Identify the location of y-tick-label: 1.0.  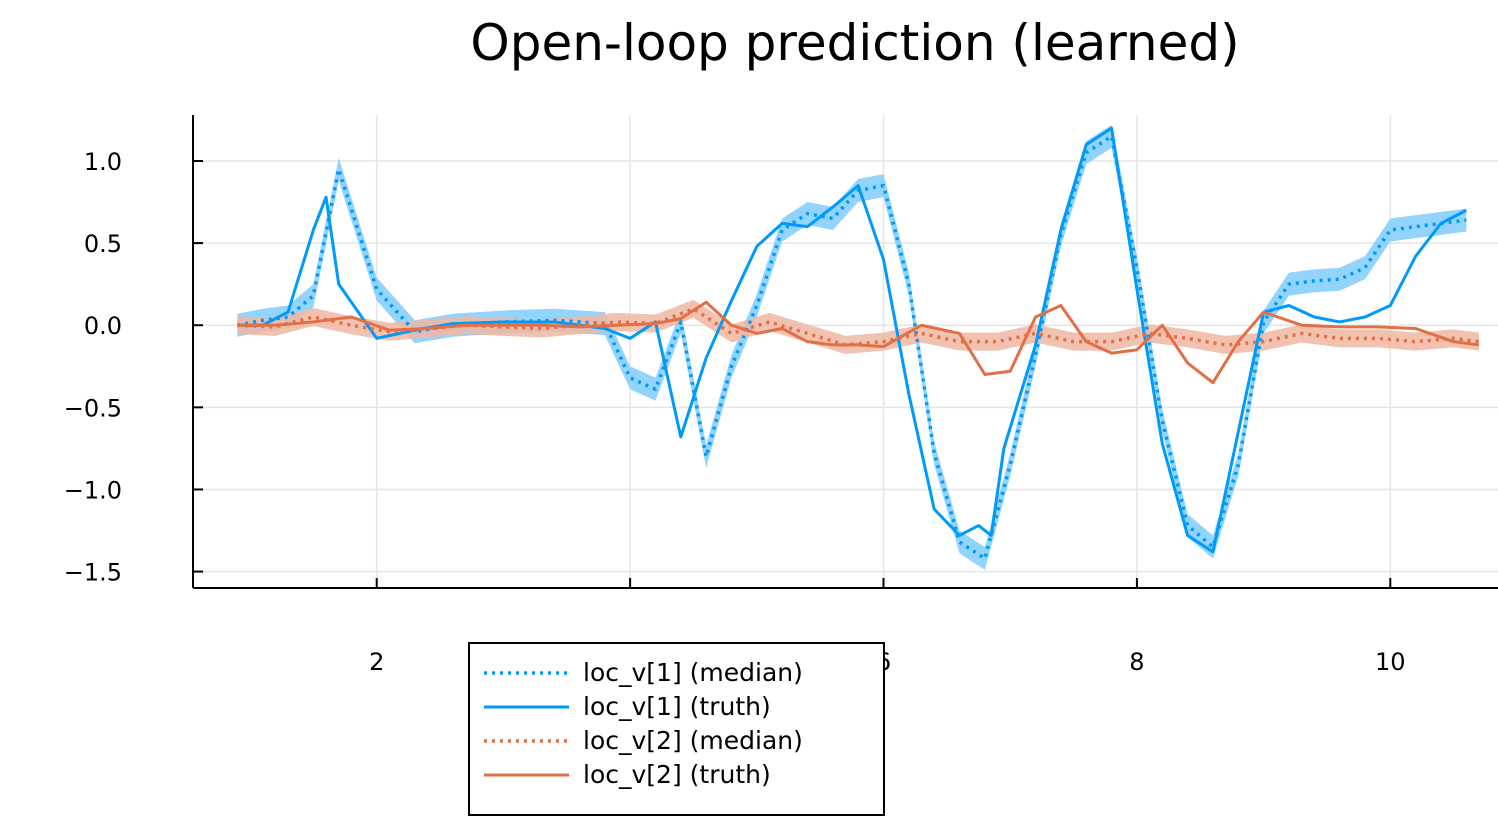
(103, 162).